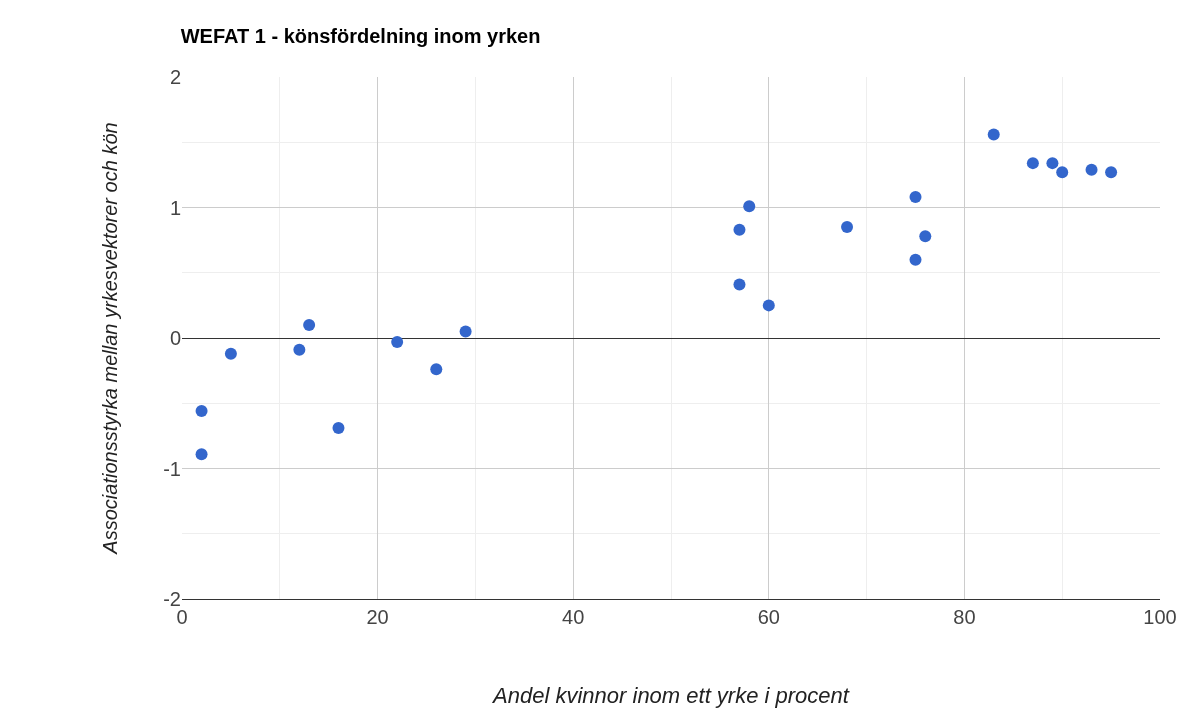 The width and height of the screenshot is (1189, 715). Describe the element at coordinates (377, 617) in the screenshot. I see `x-tick-label: 20` at that location.